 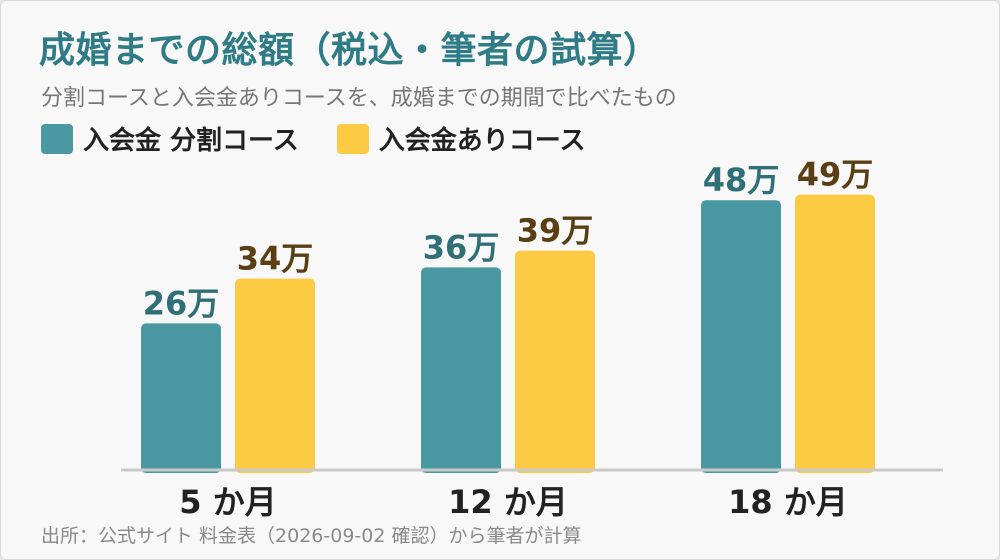 What do you see at coordinates (181, 303) in the screenshot?
I see `data-label-series-1-1: 26万` at bounding box center [181, 303].